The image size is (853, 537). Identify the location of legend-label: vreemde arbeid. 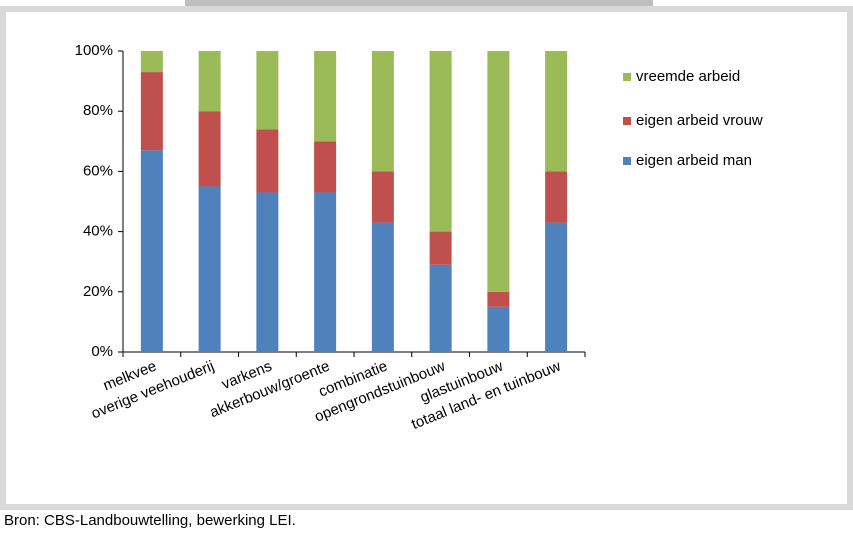
(688, 76).